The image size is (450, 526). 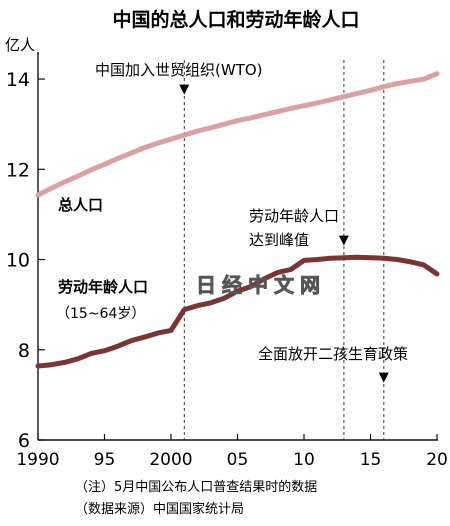 What do you see at coordinates (294, 216) in the screenshot?
I see `annotation-peak-line1: 劳动年龄人口` at bounding box center [294, 216].